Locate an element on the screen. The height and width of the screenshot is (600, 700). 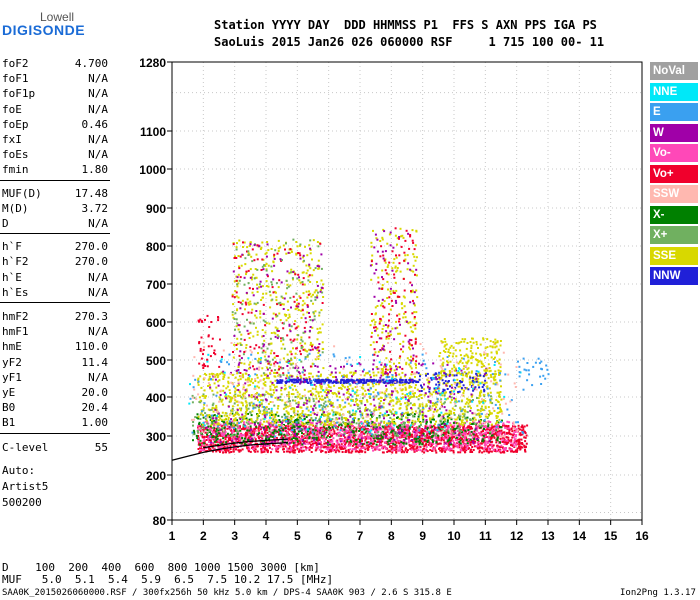
param-value: 11.4 is located at coordinates (95, 362).